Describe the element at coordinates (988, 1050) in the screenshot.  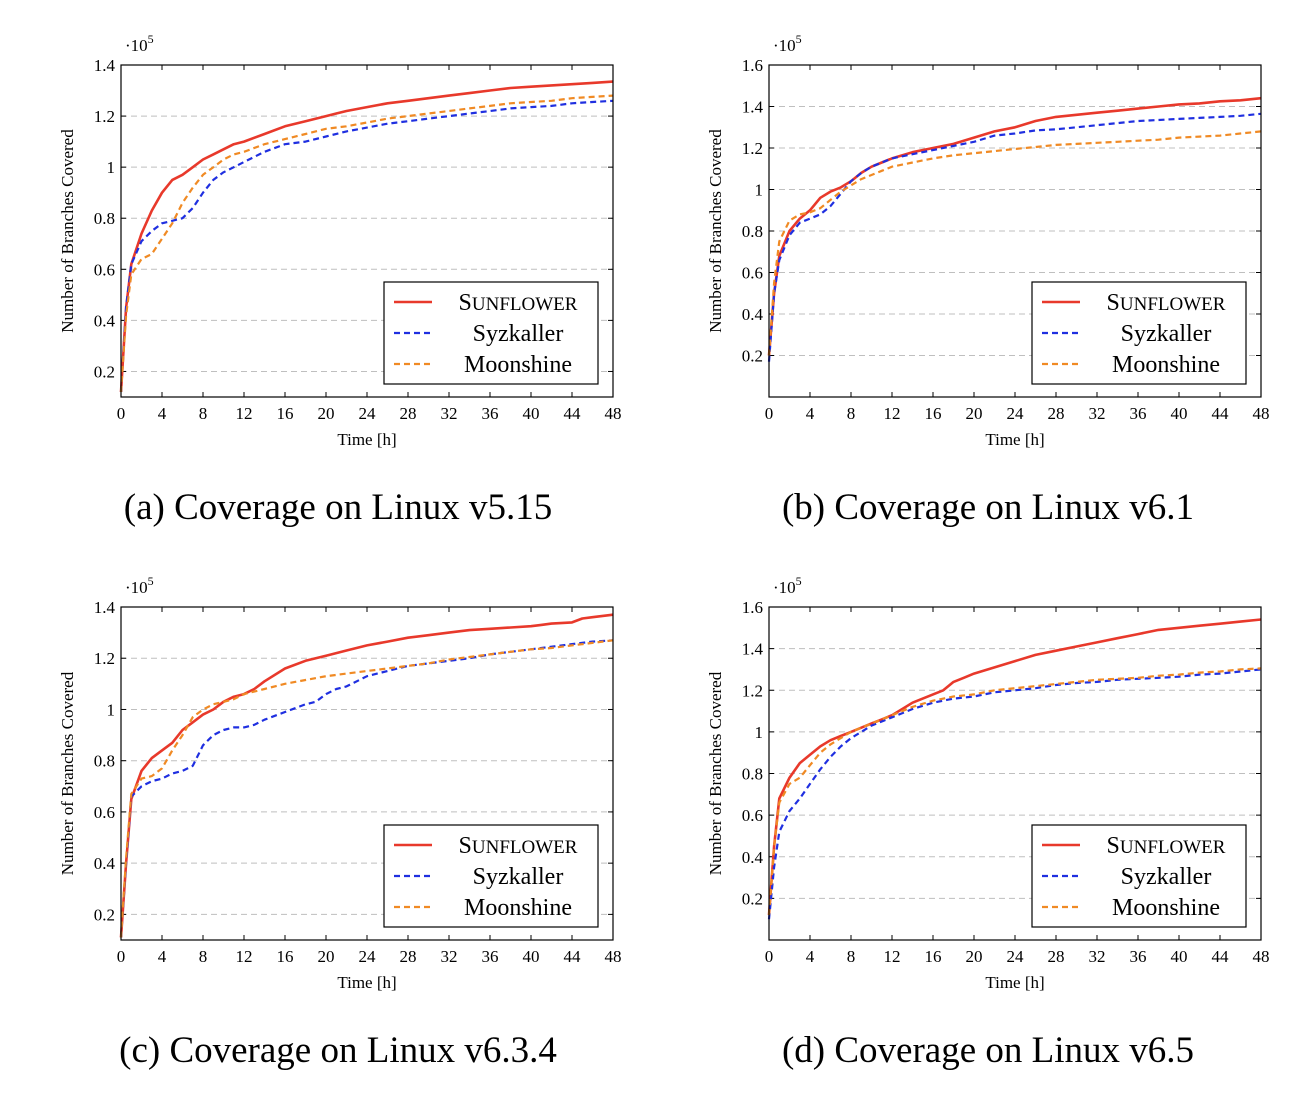
I see `panel-caption: (d) Coverage on Linux v6.5` at that location.